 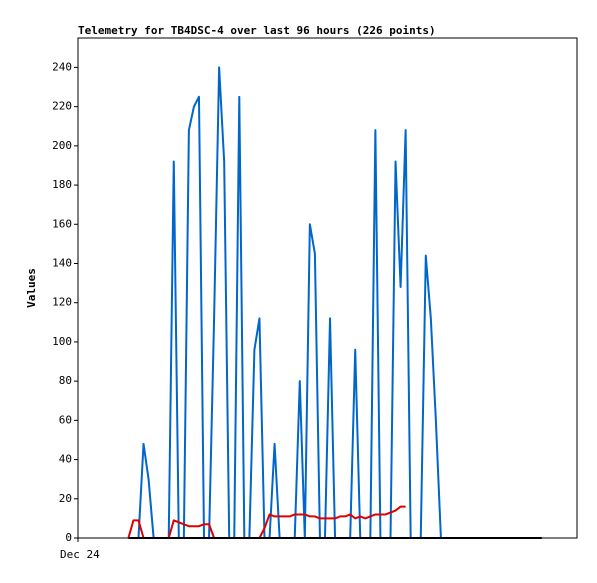 What do you see at coordinates (65, 380) in the screenshot?
I see `y-tick-label: 80` at bounding box center [65, 380].